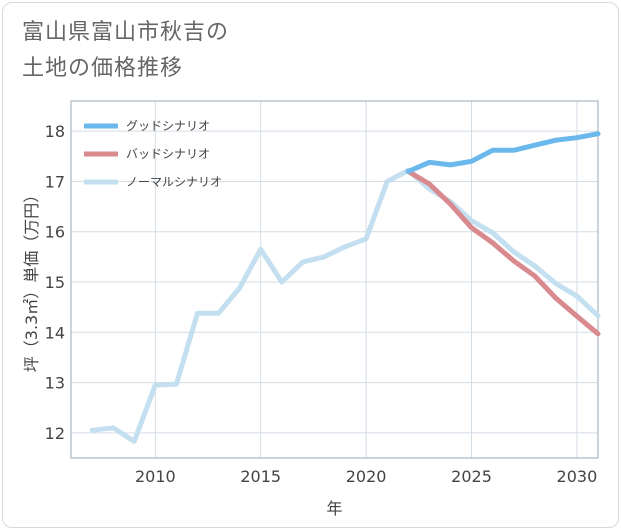 This screenshot has height=532, width=621. What do you see at coordinates (577, 476) in the screenshot?
I see `x-tick-label-2030: 2030` at bounding box center [577, 476].